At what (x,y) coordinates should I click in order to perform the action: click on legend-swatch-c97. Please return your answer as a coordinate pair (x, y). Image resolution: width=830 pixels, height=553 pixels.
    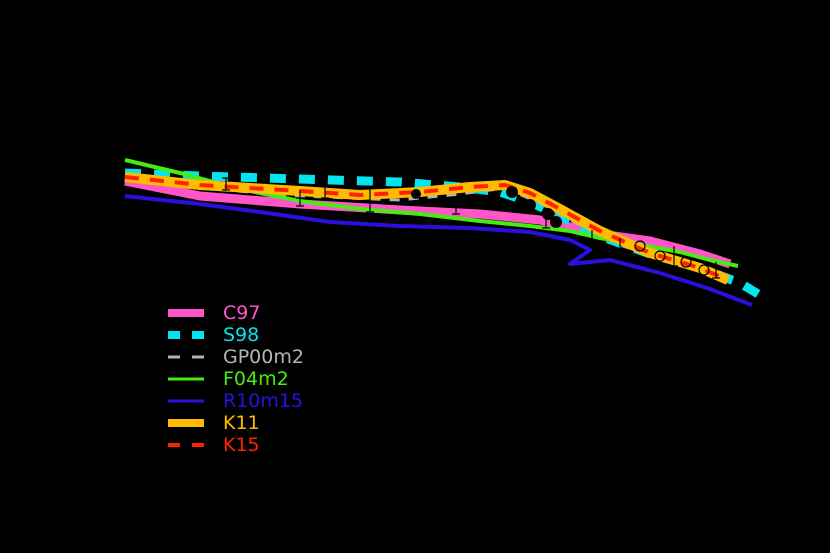
    Looking at the image, I should click on (186, 313).